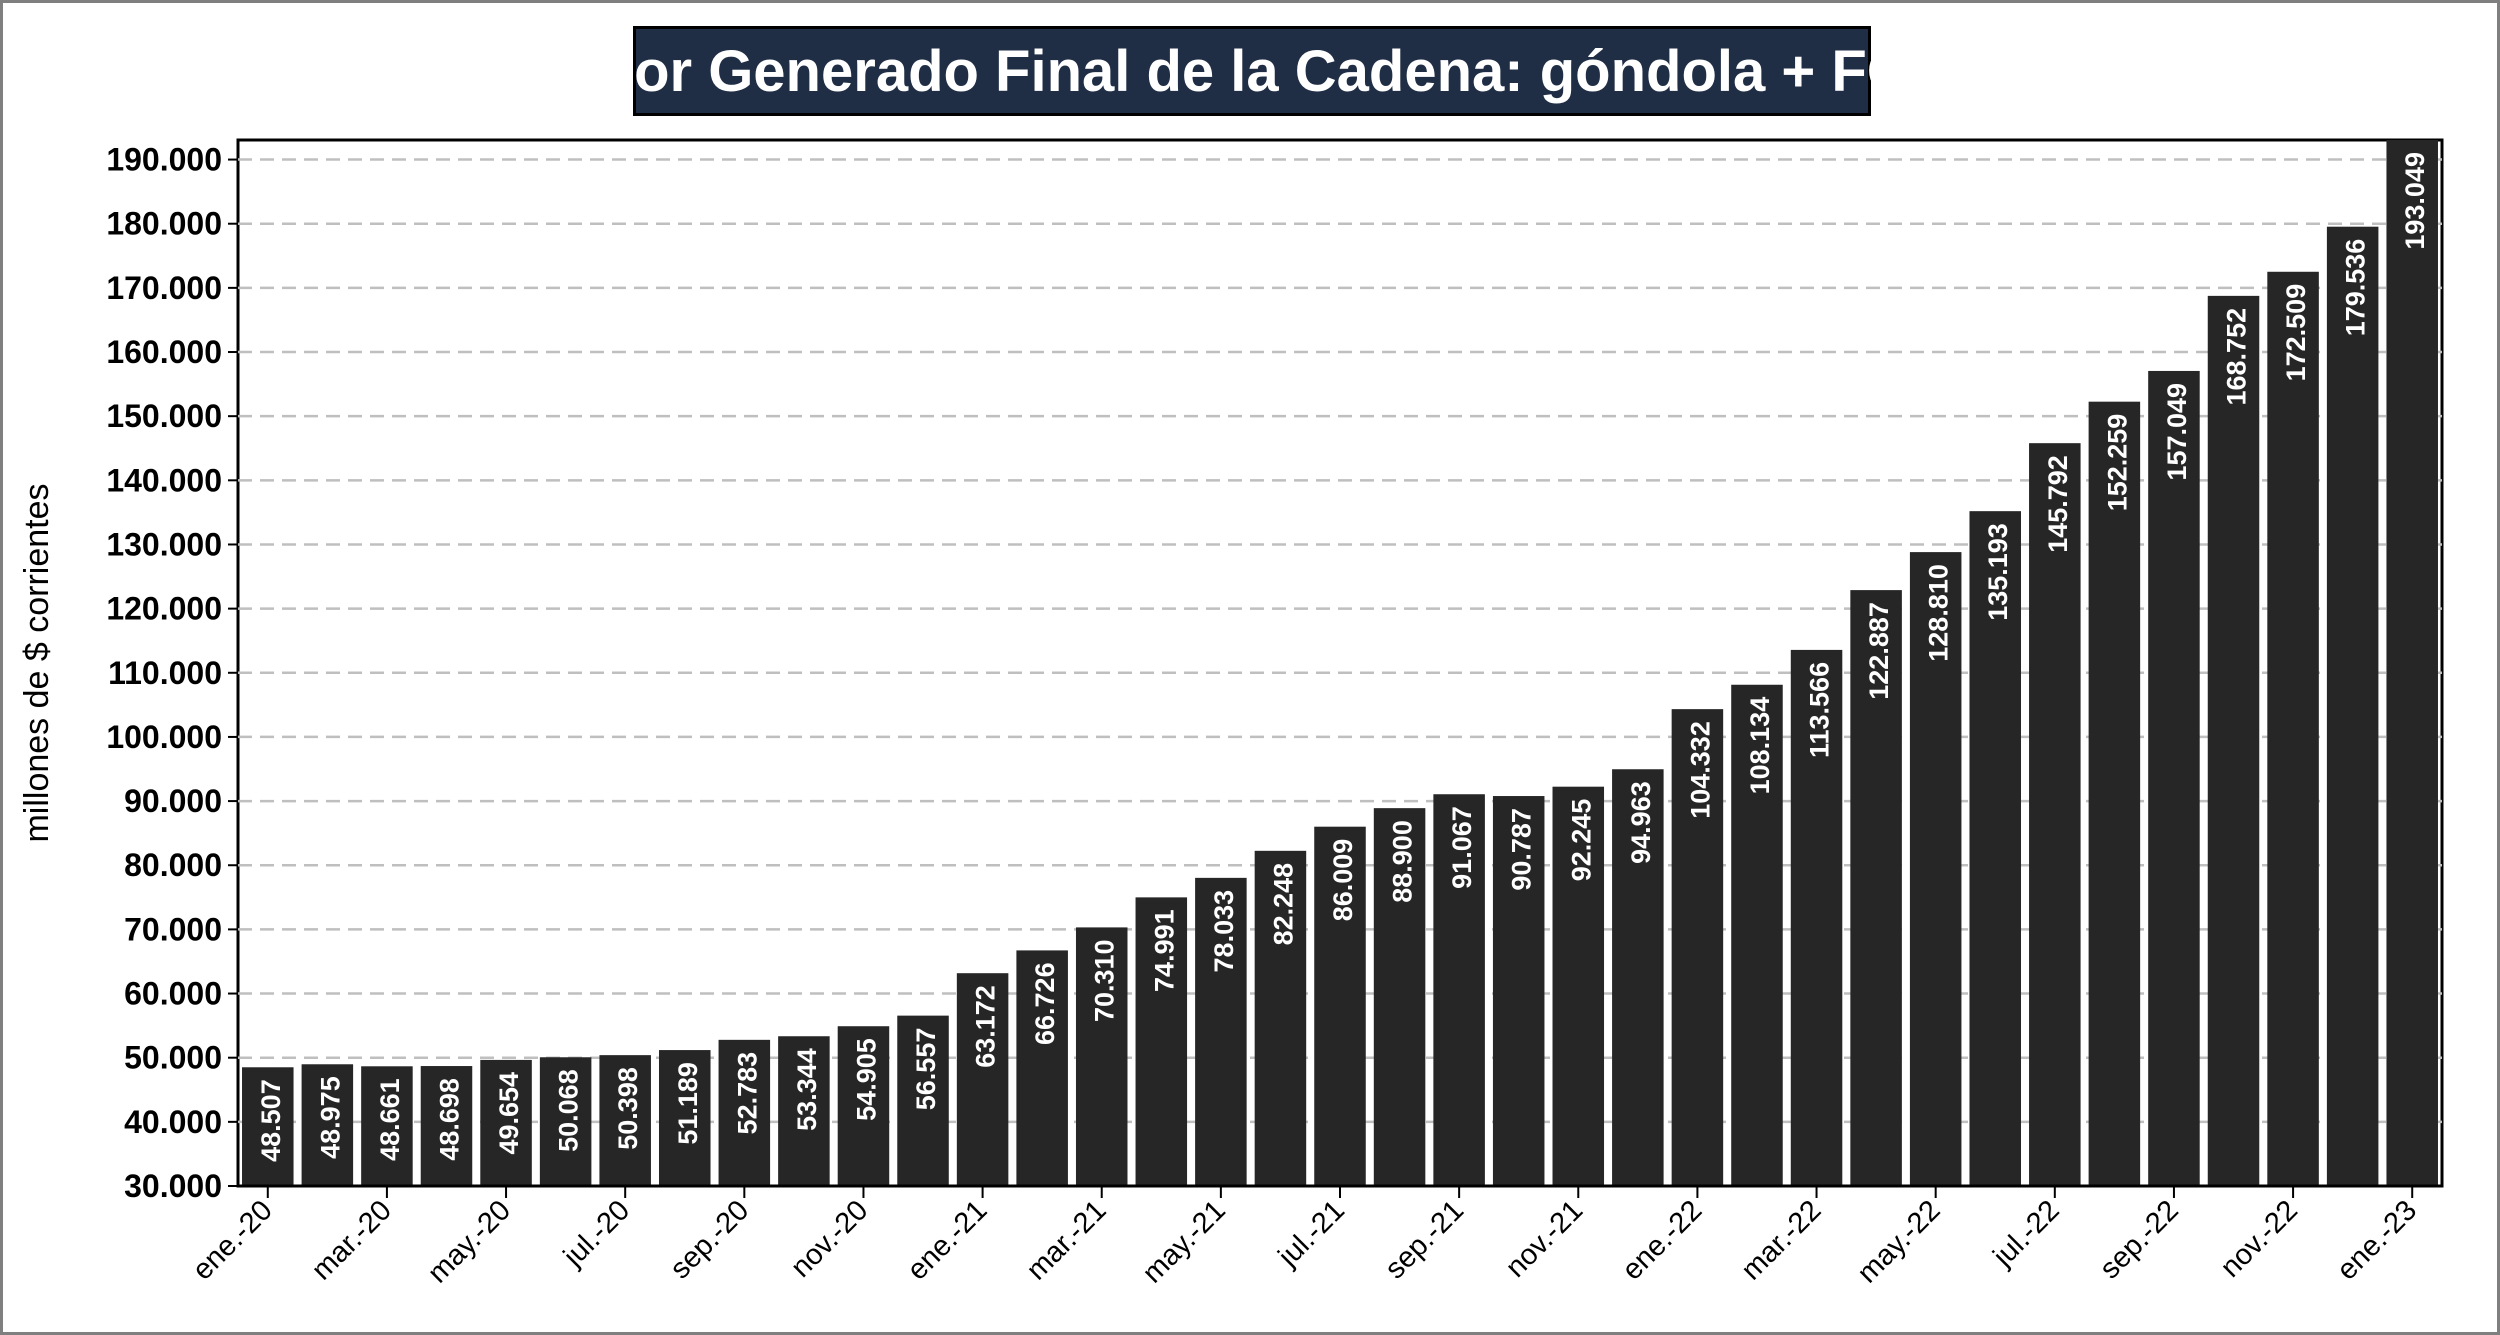 The width and height of the screenshot is (2500, 1335). I want to click on y-tick-label: 150.000, so click(164, 416).